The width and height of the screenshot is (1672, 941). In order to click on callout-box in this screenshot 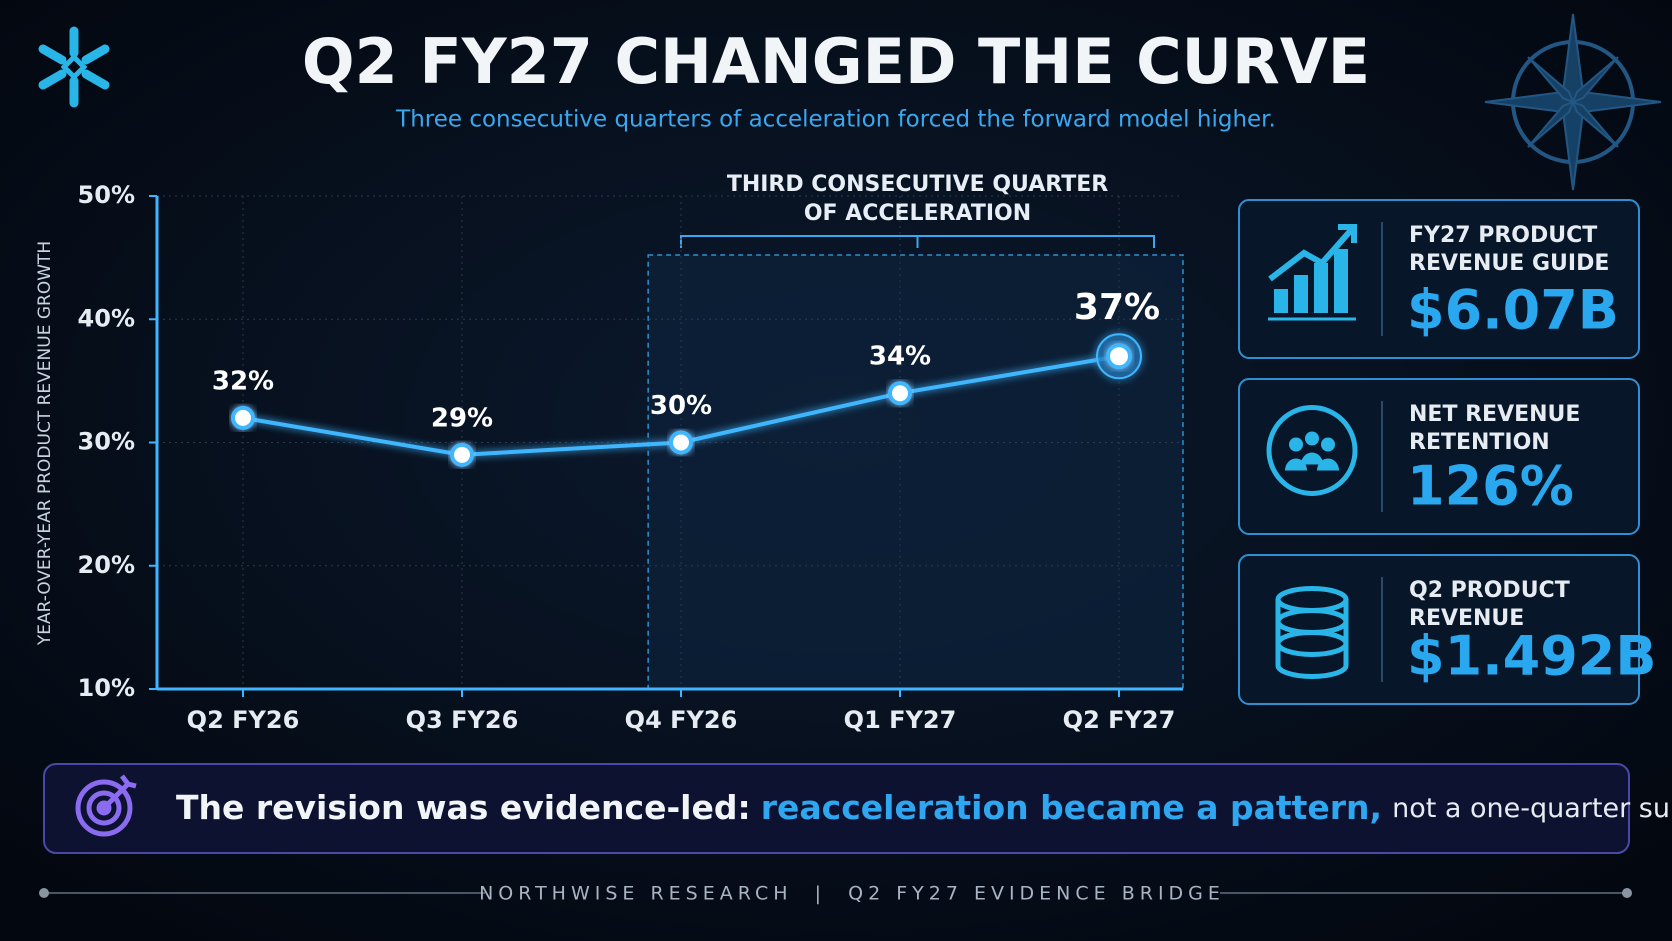, I will do `click(836, 808)`.